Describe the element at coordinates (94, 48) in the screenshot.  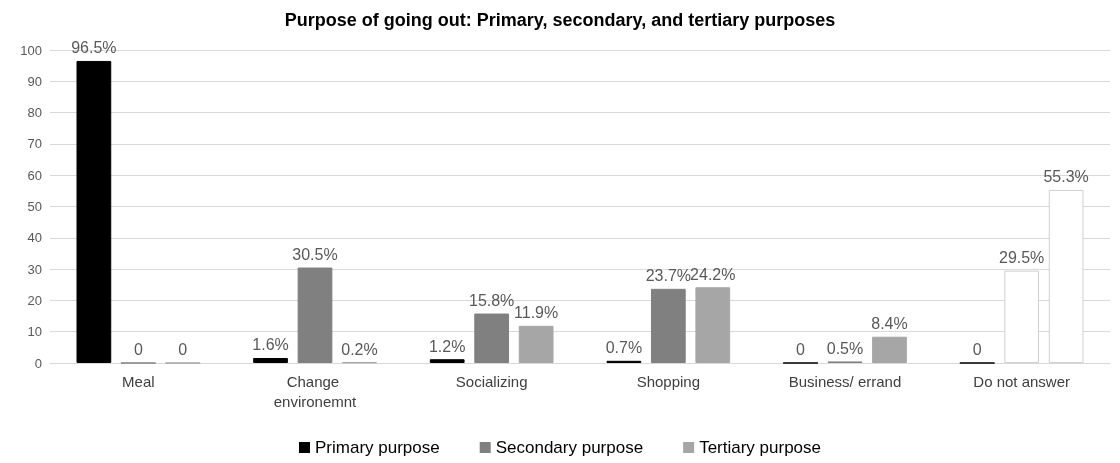
I see `data-label: 96.5%` at that location.